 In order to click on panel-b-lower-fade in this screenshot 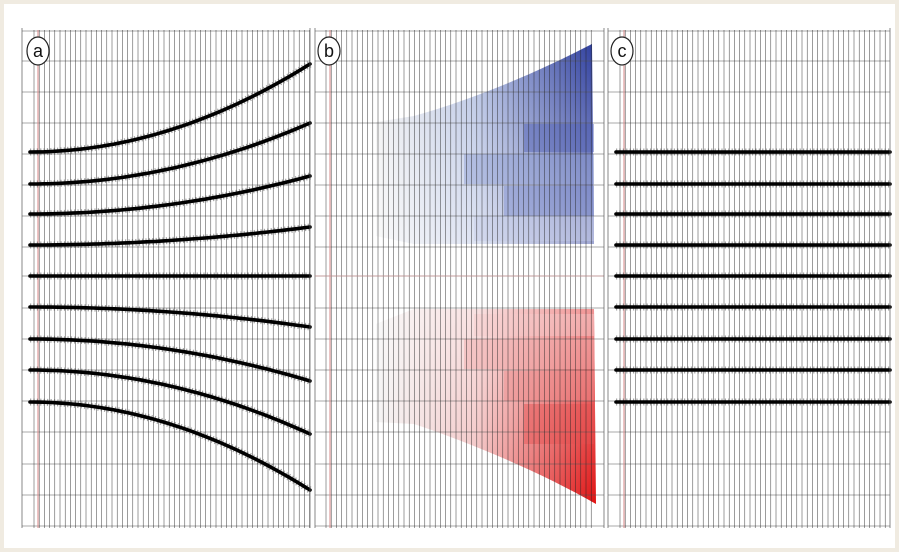, I will do `click(486, 406)`.